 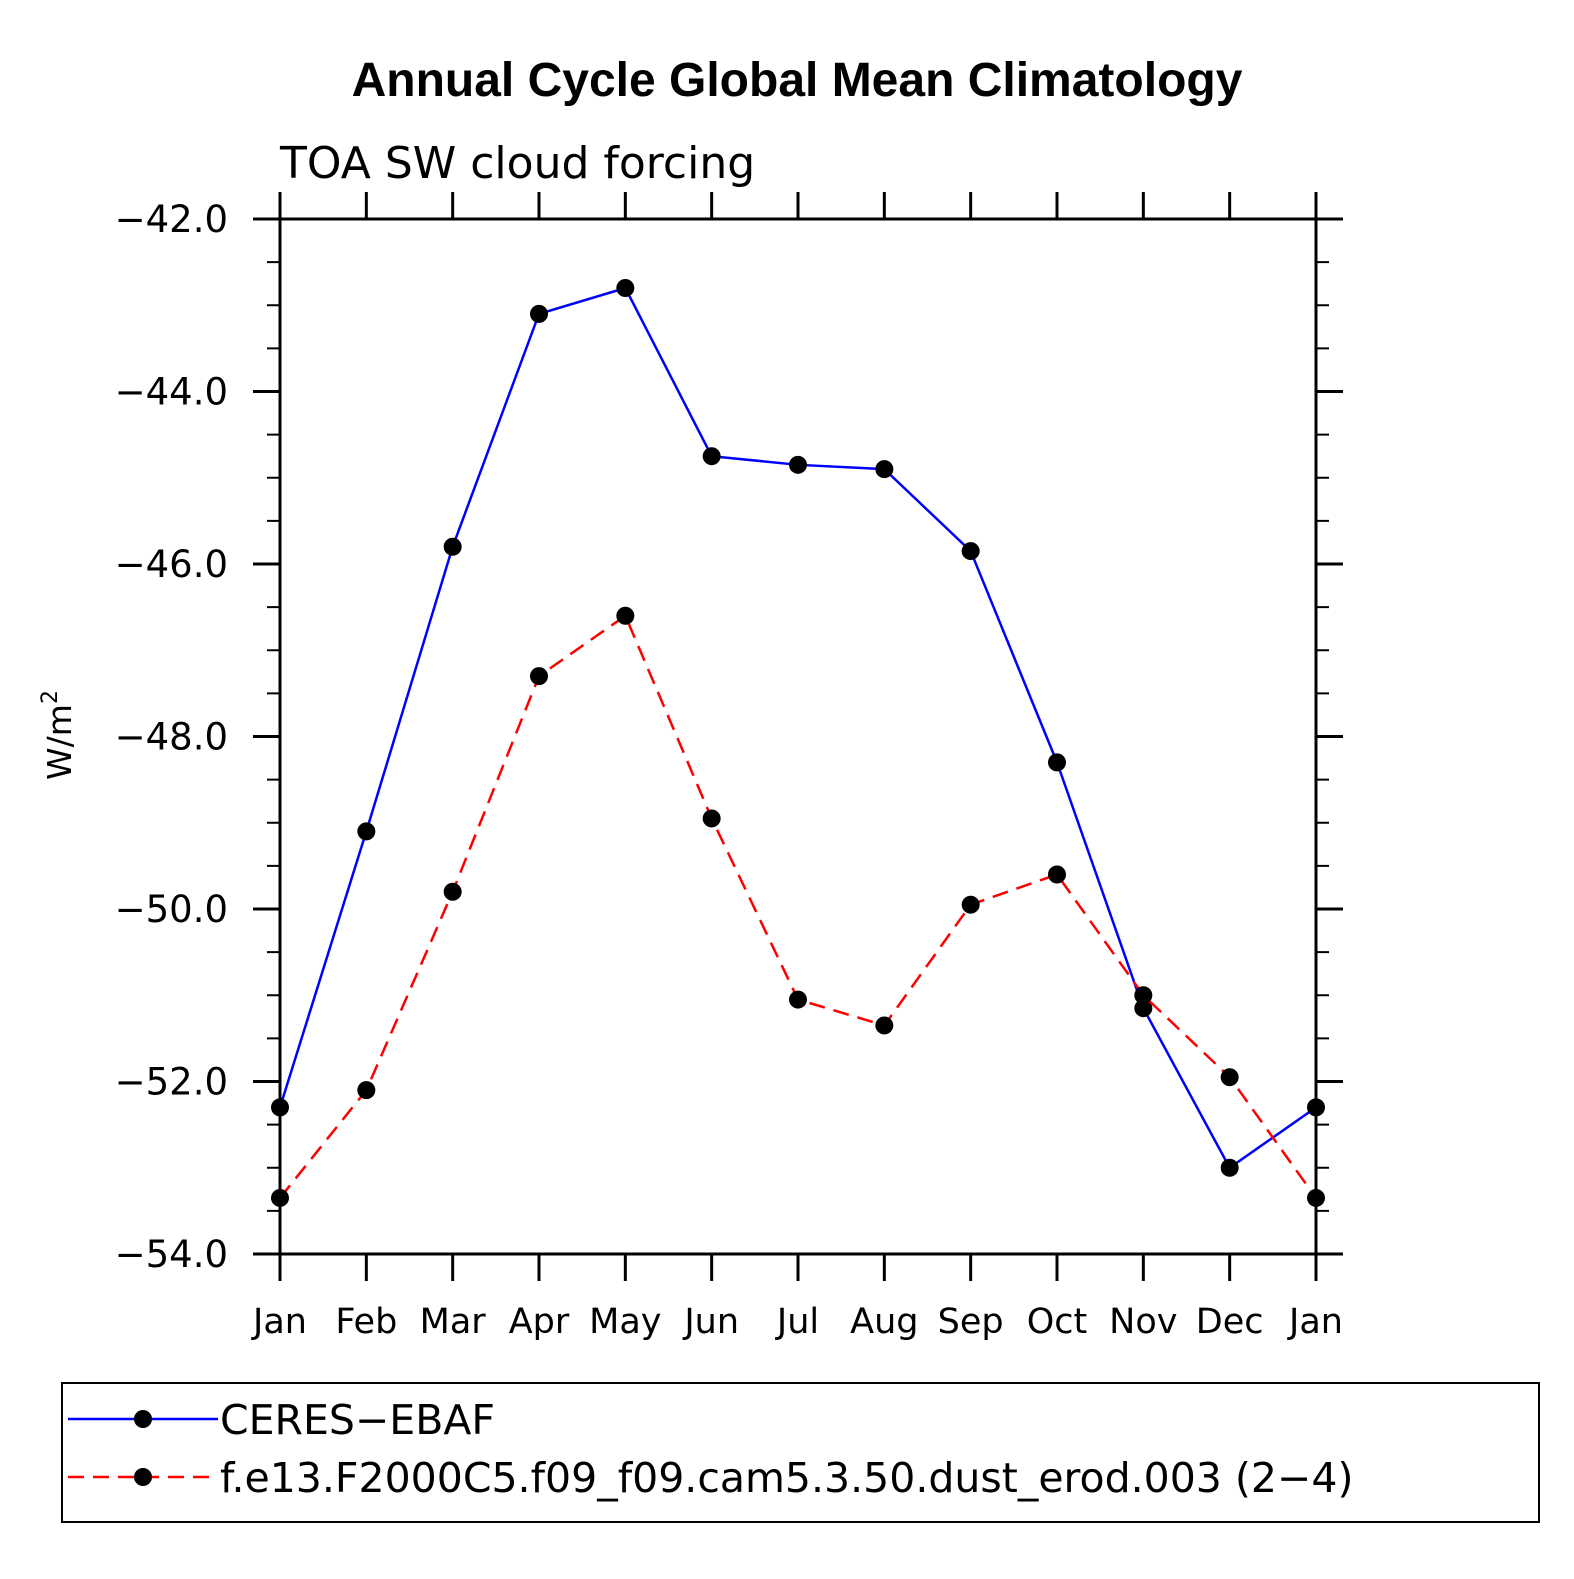 I want to click on y-tick-label: −46.0, so click(x=171, y=564).